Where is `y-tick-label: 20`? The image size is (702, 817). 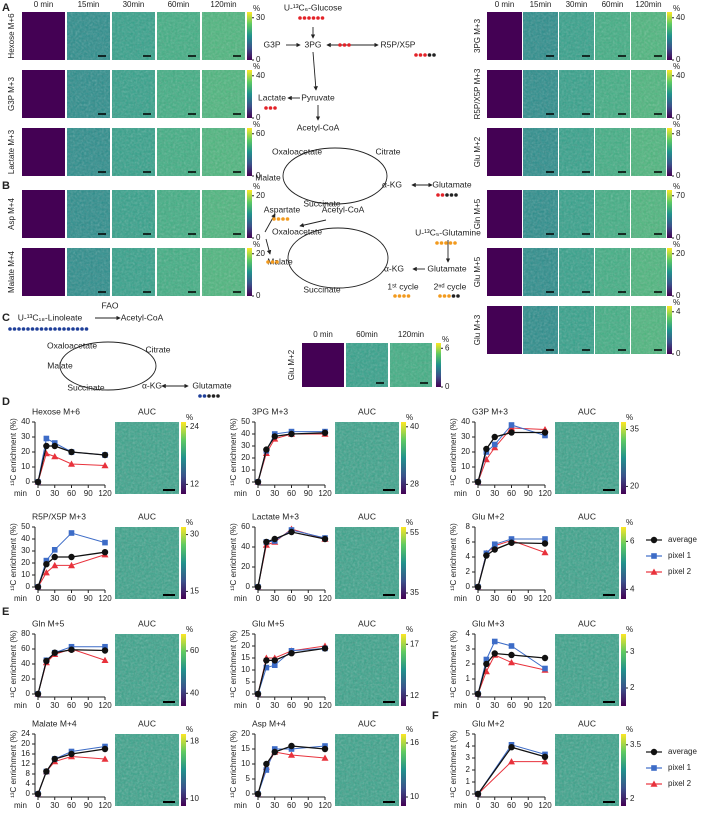
y-tick-label: 20 is located at coordinates (25, 743).